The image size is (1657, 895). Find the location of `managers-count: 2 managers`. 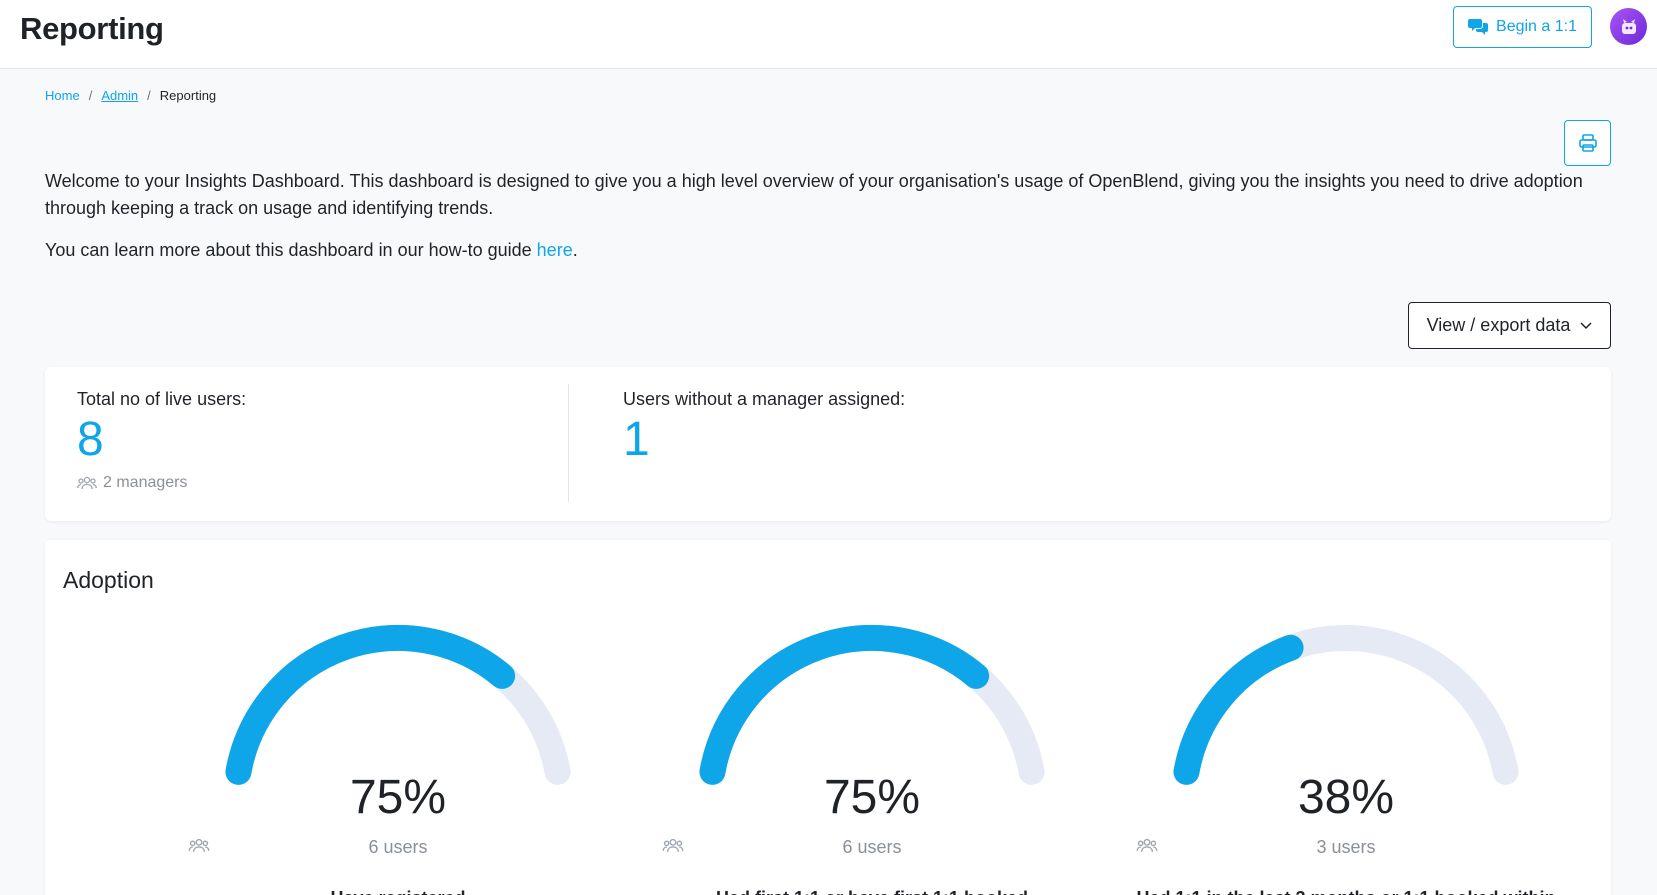

managers-count: 2 managers is located at coordinates (161, 483).